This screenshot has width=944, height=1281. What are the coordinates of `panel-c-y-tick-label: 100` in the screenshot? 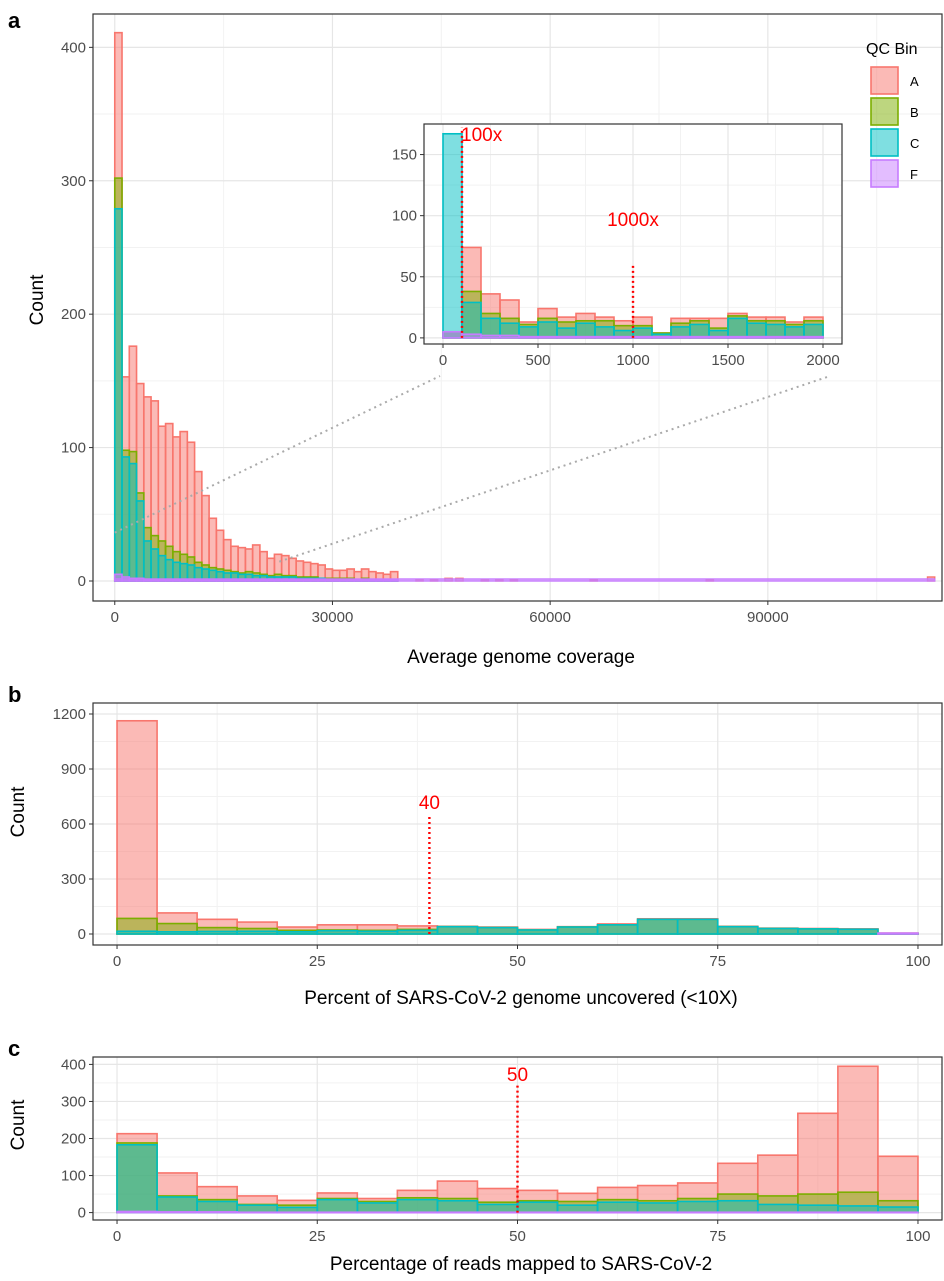 It's located at (73, 1176).